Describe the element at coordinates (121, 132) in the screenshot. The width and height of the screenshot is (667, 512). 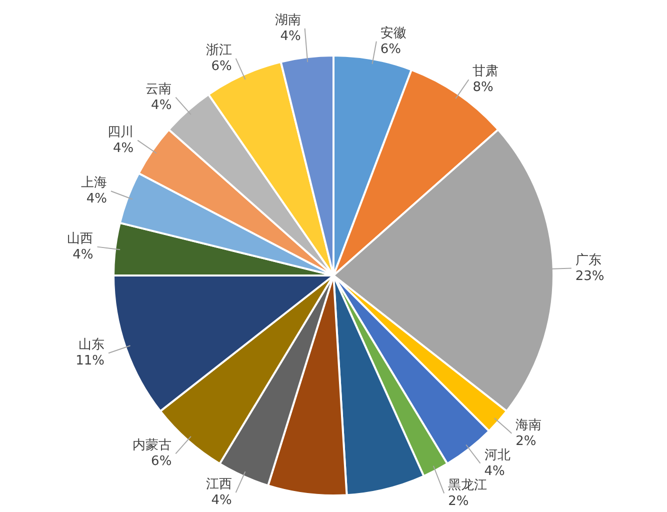
I see `slice-label: 四川` at that location.